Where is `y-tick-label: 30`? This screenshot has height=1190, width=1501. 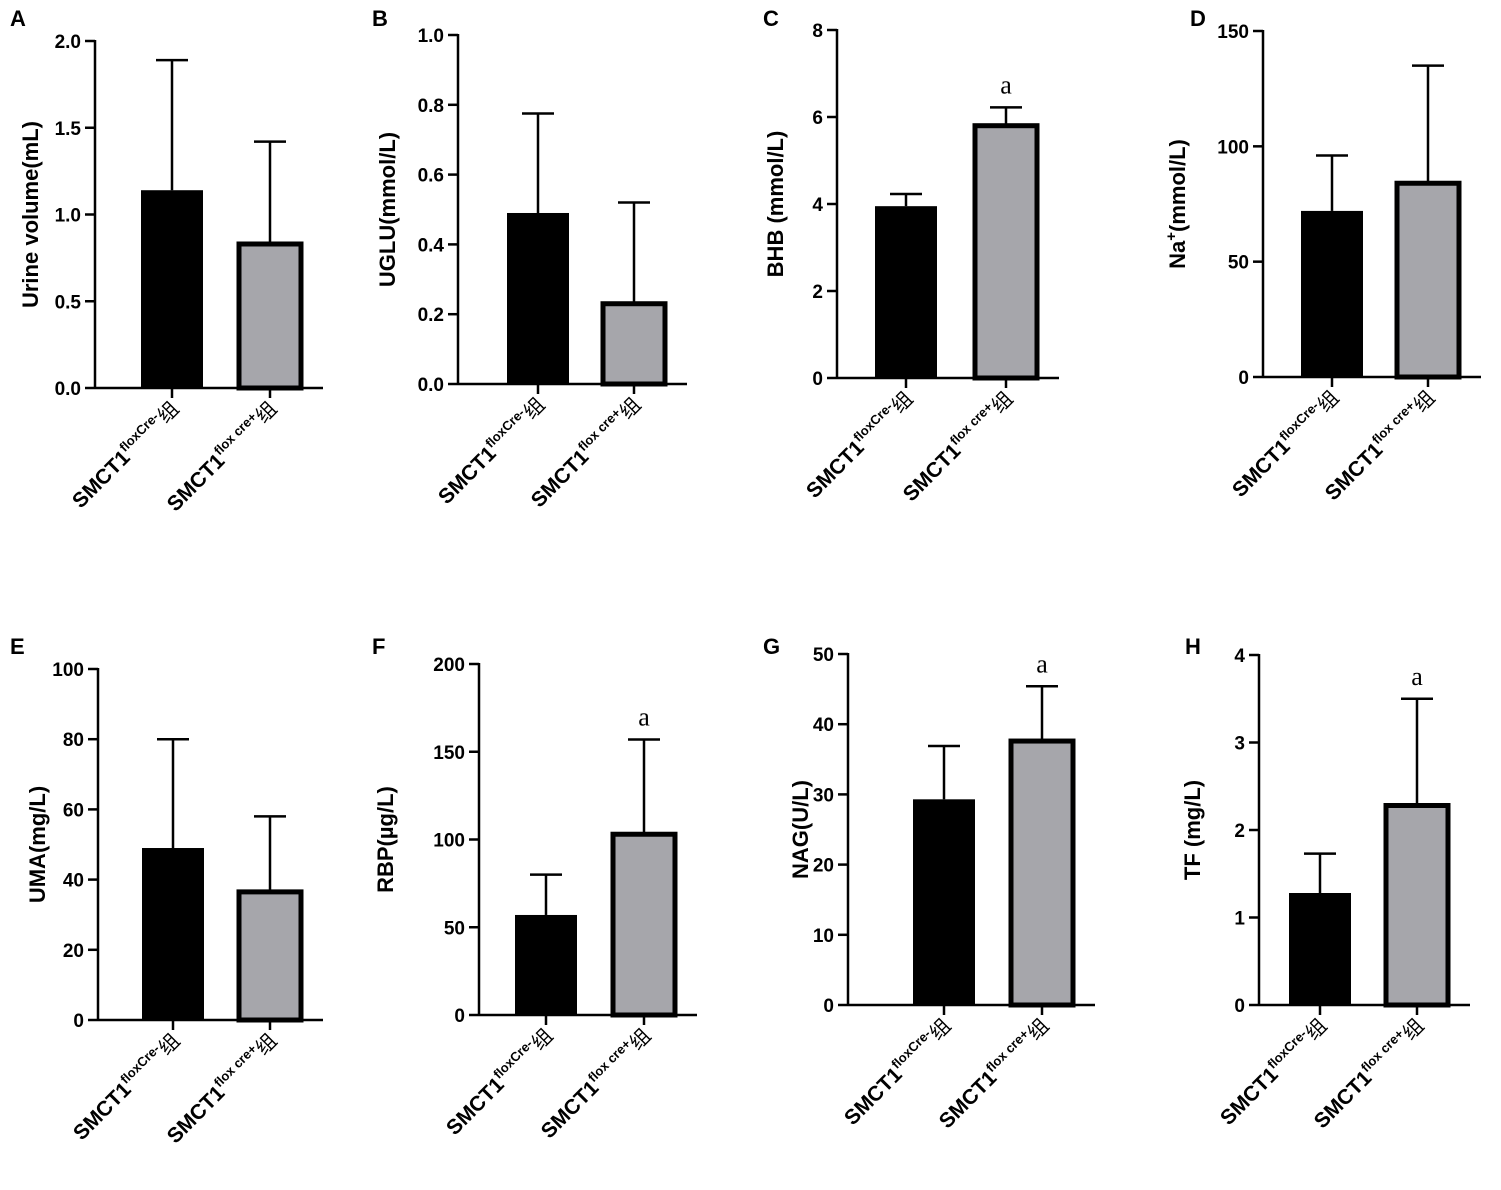
y-tick-label: 30 is located at coordinates (823, 795).